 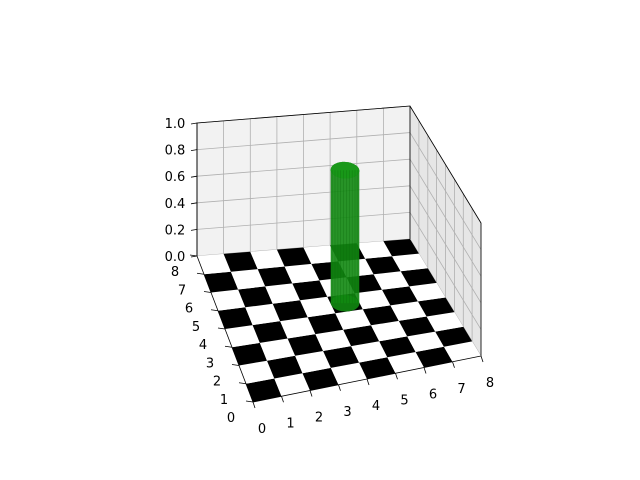 What do you see at coordinates (175, 177) in the screenshot?
I see `z-tick-label: 0.6` at bounding box center [175, 177].